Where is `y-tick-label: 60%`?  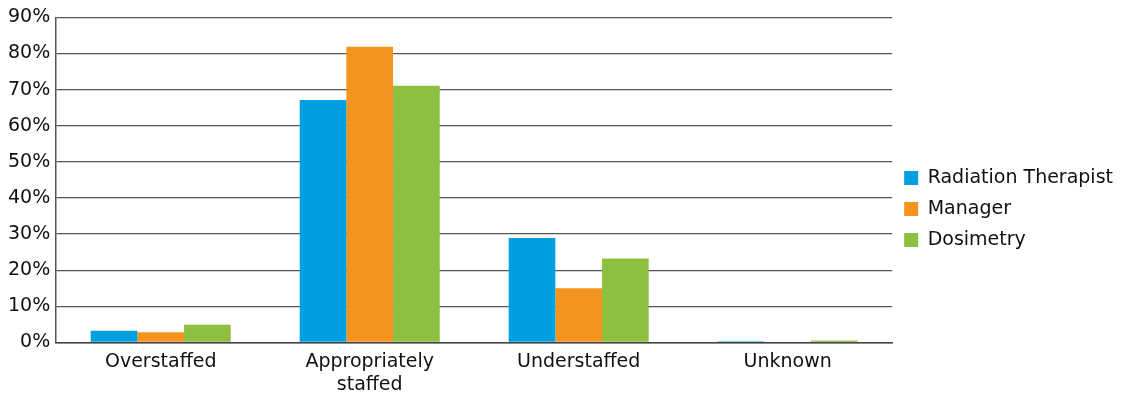
y-tick-label: 60% is located at coordinates (29, 123).